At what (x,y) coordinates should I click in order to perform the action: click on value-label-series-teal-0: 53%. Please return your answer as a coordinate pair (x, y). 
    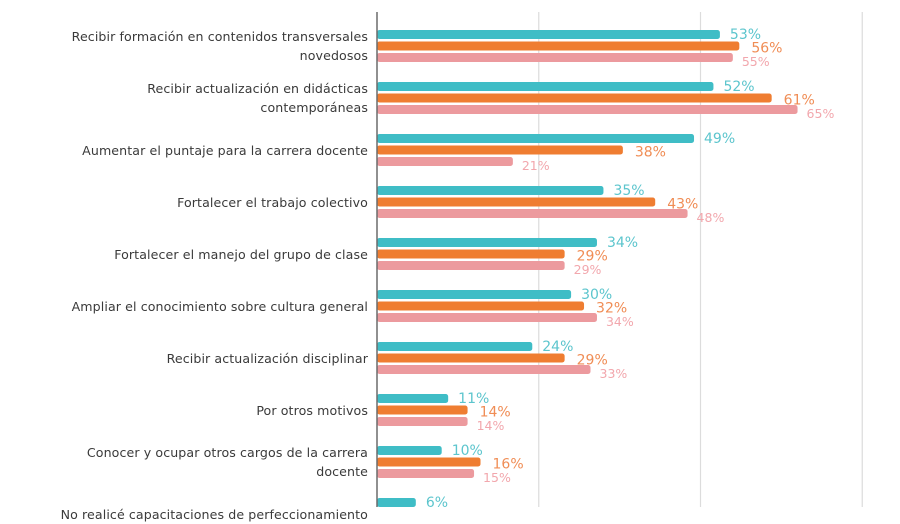
    Looking at the image, I should click on (745, 35).